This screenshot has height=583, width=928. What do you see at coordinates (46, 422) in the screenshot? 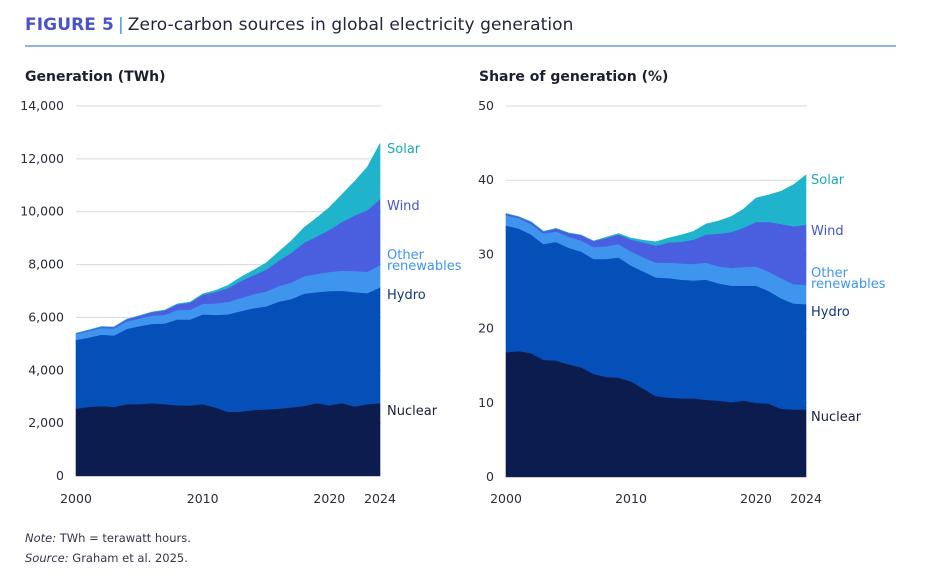
I see `generation-ytick-label: 2,000` at bounding box center [46, 422].